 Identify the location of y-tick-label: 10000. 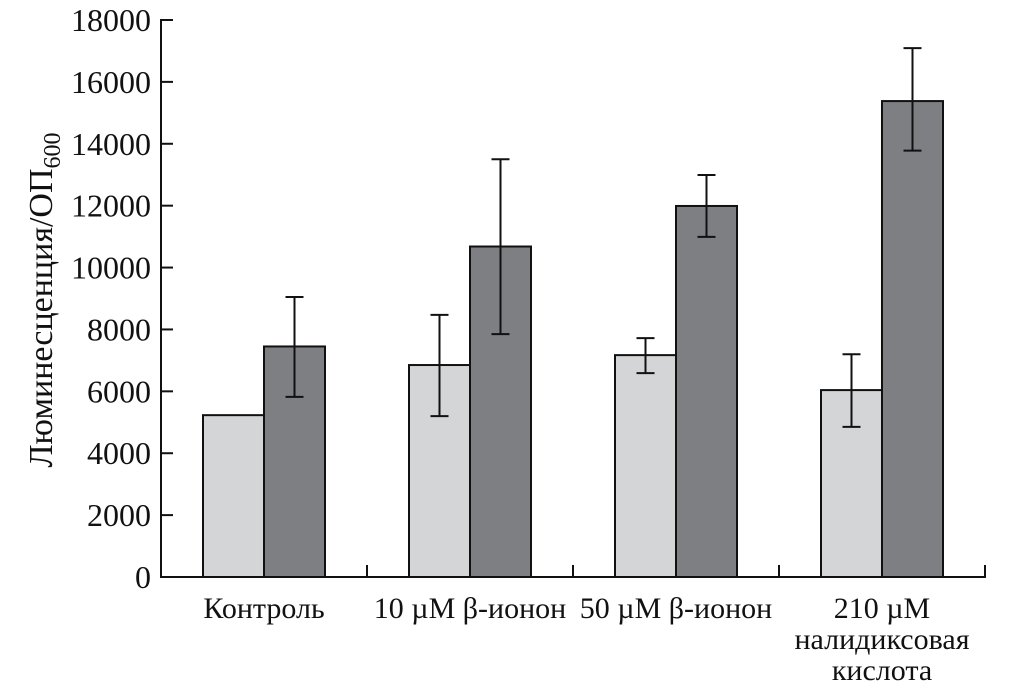
(111, 268).